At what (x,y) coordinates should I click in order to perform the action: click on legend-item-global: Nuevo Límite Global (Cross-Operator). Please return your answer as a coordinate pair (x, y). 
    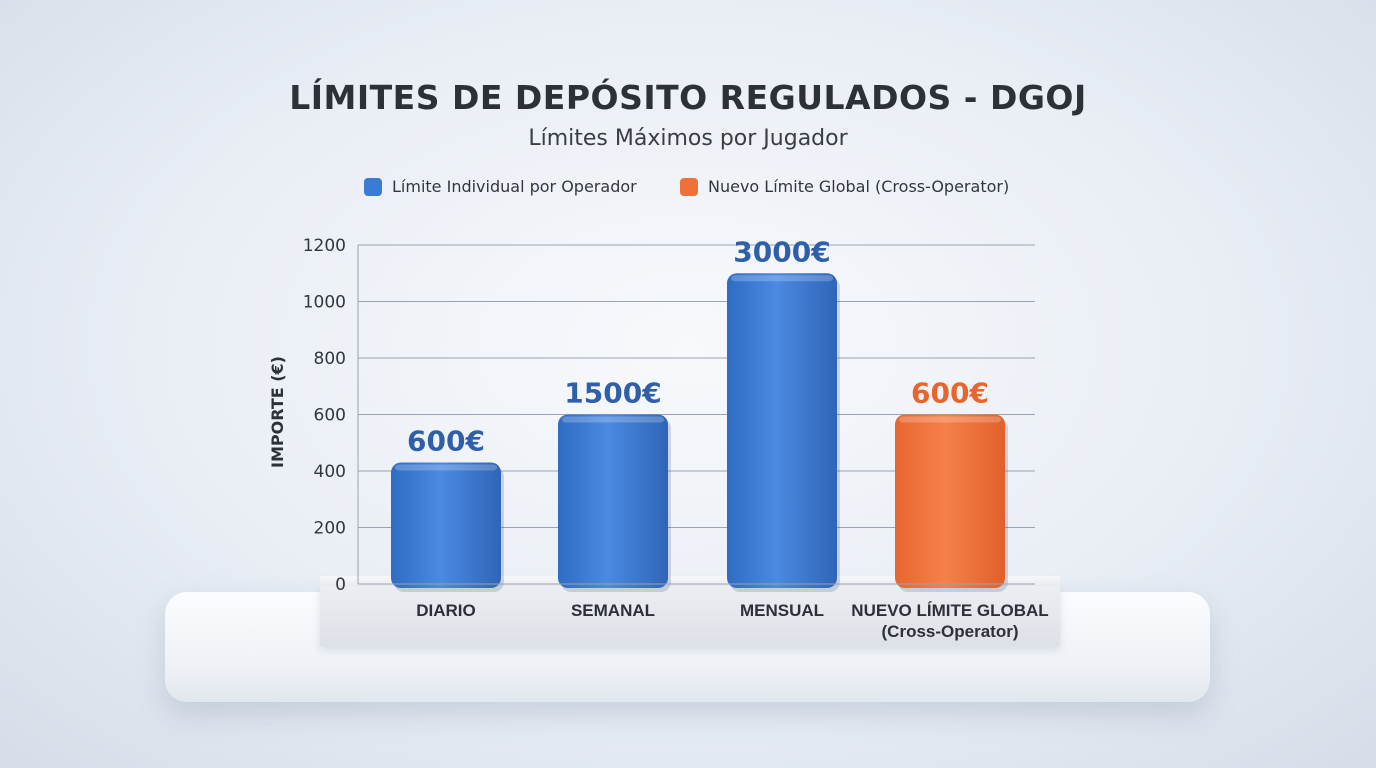
    Looking at the image, I should click on (844, 186).